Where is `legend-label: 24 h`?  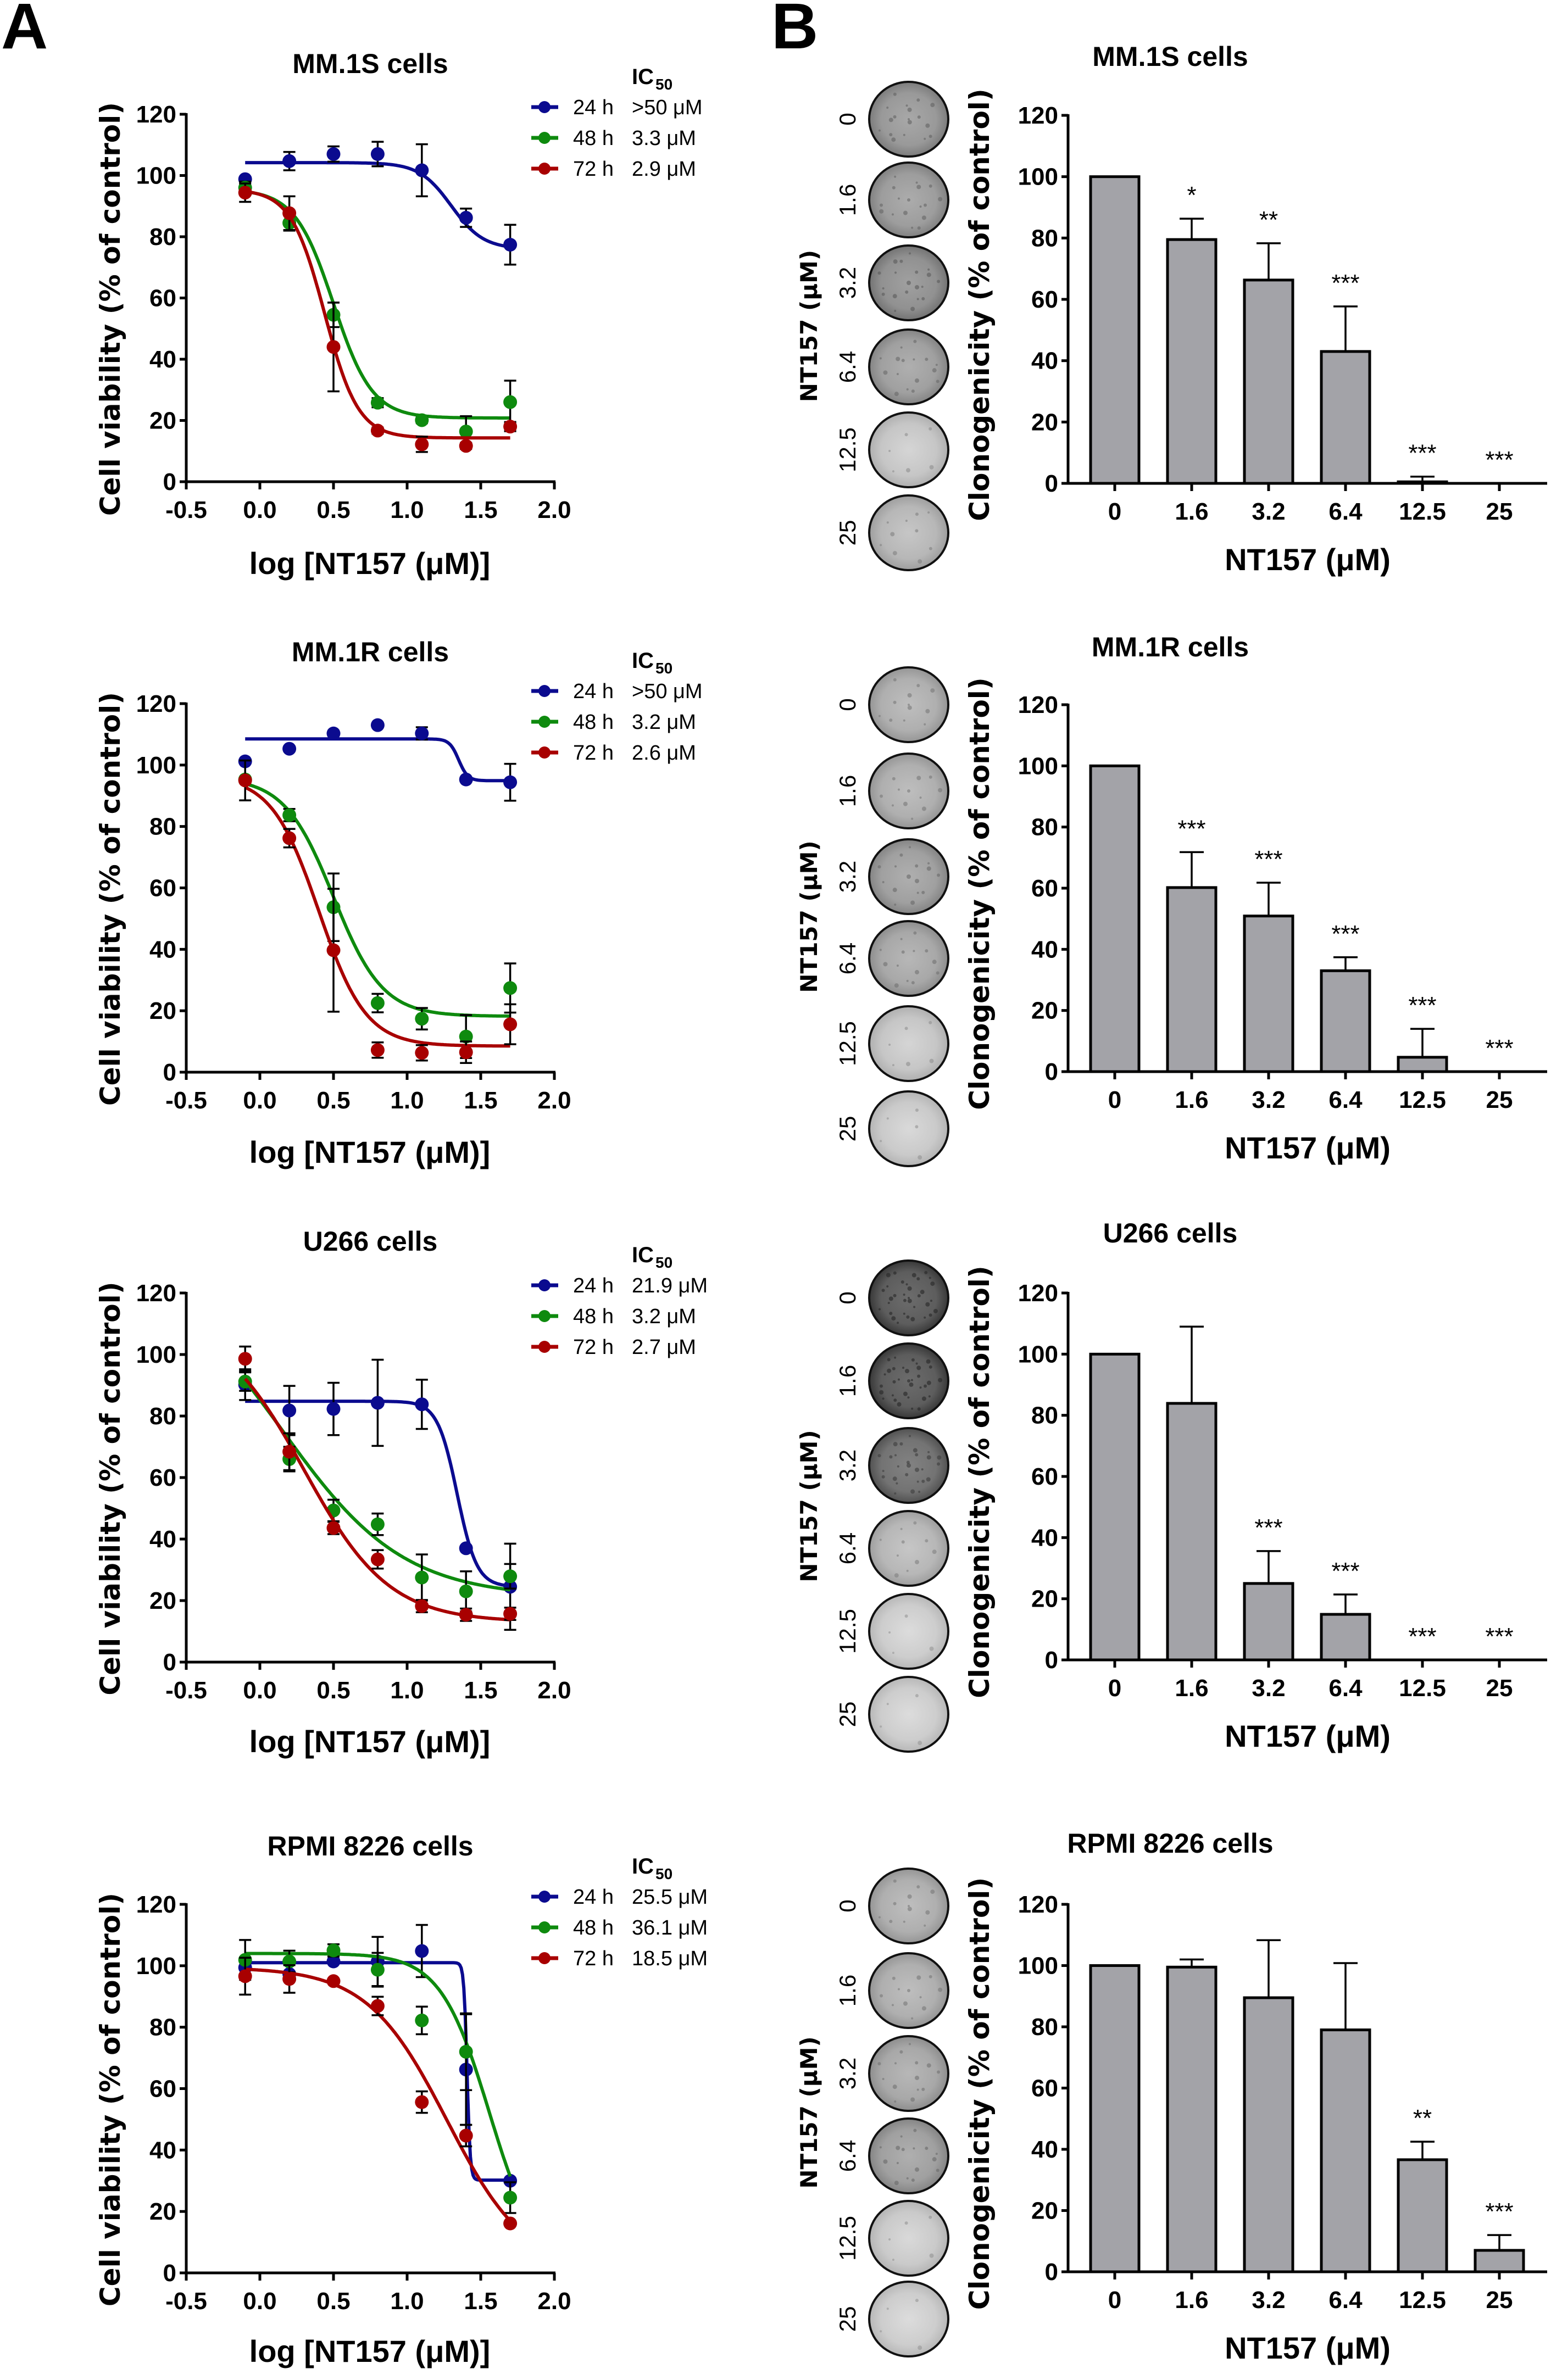 legend-label: 24 h is located at coordinates (593, 107).